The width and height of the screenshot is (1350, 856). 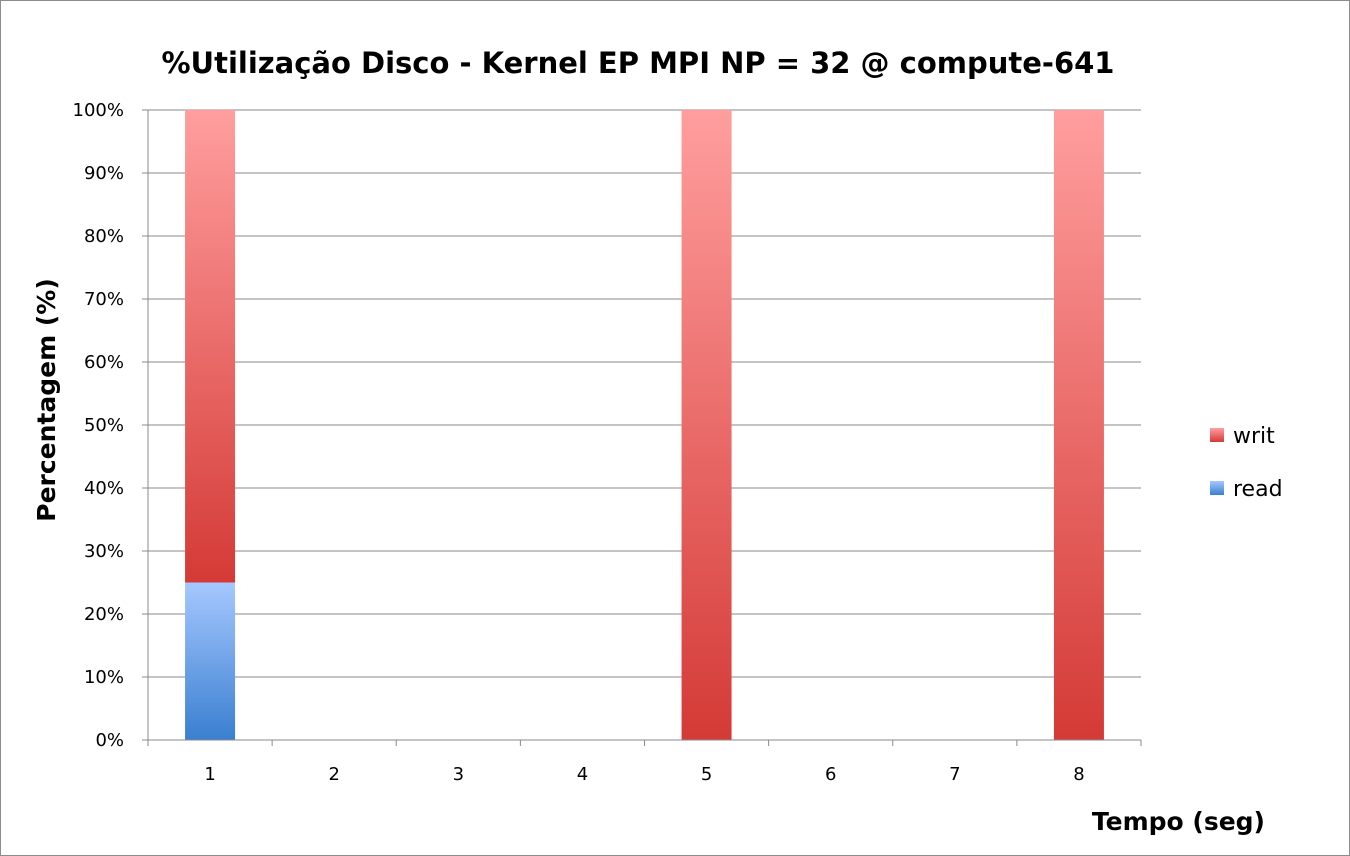 I want to click on y-tick-label: 40%, so click(x=104, y=488).